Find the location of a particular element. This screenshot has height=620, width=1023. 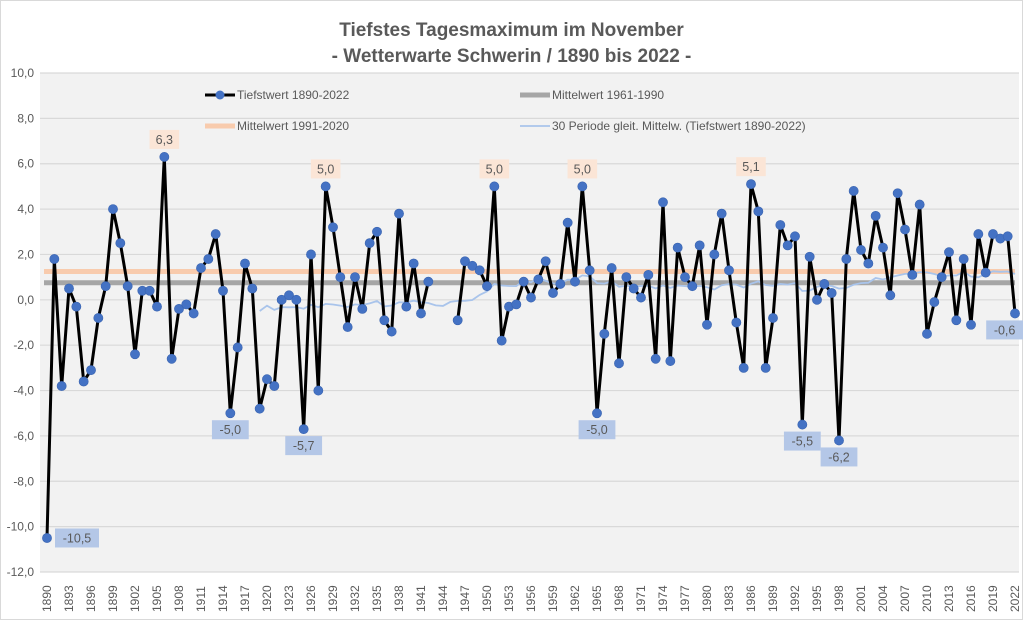

x-tick-label: 1911 is located at coordinates (201, 599).